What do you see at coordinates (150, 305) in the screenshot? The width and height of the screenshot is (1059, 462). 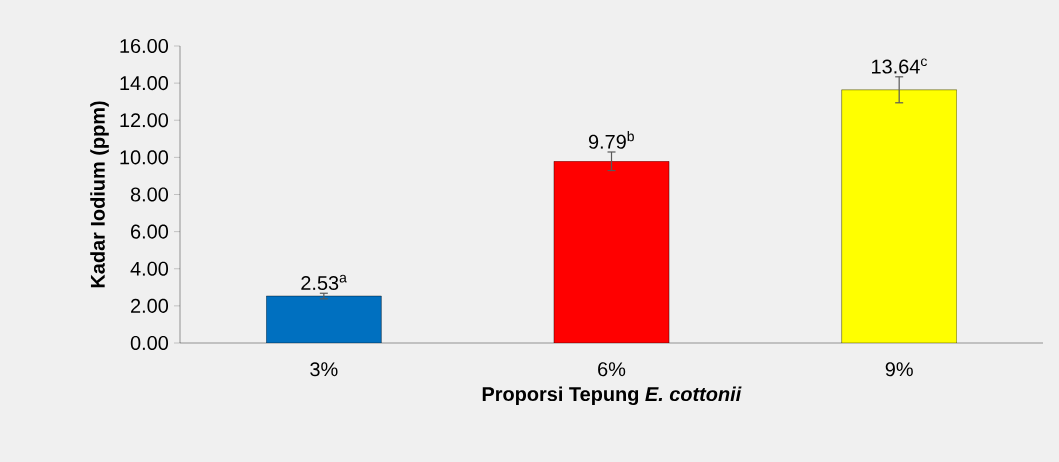 I see `y-tick-label: 2.00` at bounding box center [150, 305].